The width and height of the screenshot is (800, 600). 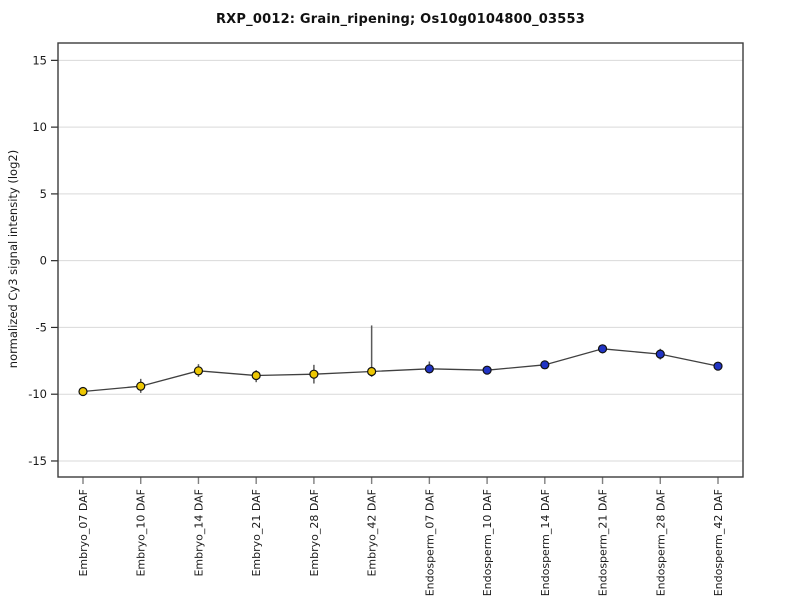 What do you see at coordinates (39, 127) in the screenshot?
I see `y-tick-label: 10` at bounding box center [39, 127].